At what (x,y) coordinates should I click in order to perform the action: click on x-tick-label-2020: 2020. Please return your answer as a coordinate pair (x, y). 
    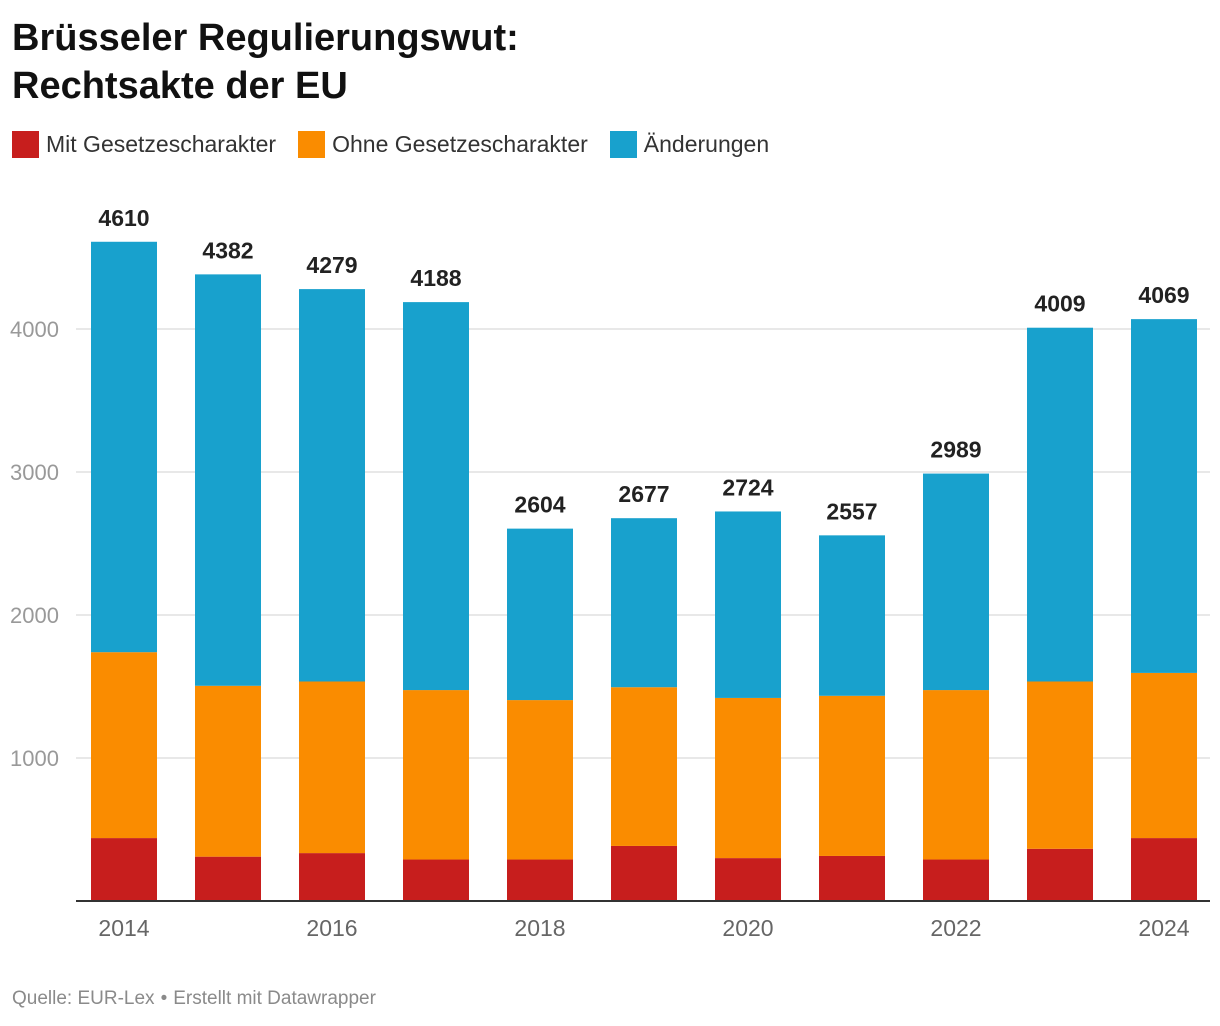
    Looking at the image, I should click on (747, 928).